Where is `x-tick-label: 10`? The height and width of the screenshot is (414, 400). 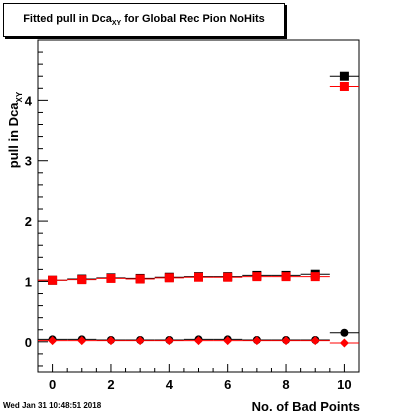 x-tick-label: 10 is located at coordinates (344, 384).